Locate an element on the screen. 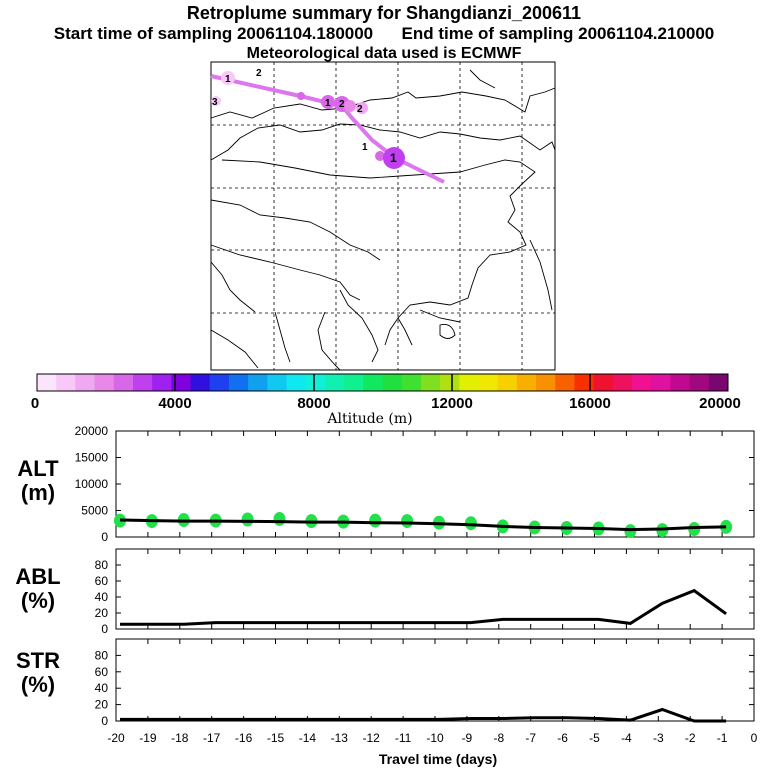  panel-1: 0 5000 10000 15000 20000 is located at coordinates (415, 484).